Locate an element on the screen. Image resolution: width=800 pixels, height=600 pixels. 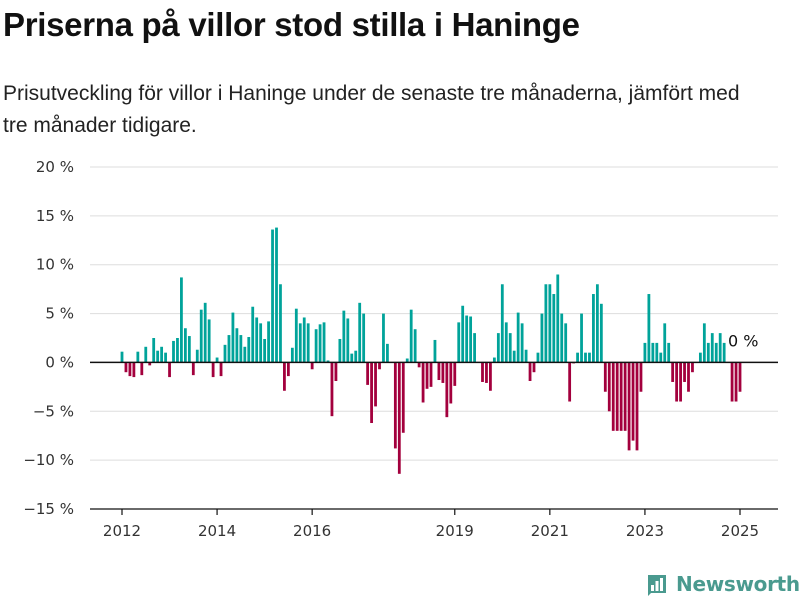
y-tick-label: 0 % is located at coordinates (59, 362).